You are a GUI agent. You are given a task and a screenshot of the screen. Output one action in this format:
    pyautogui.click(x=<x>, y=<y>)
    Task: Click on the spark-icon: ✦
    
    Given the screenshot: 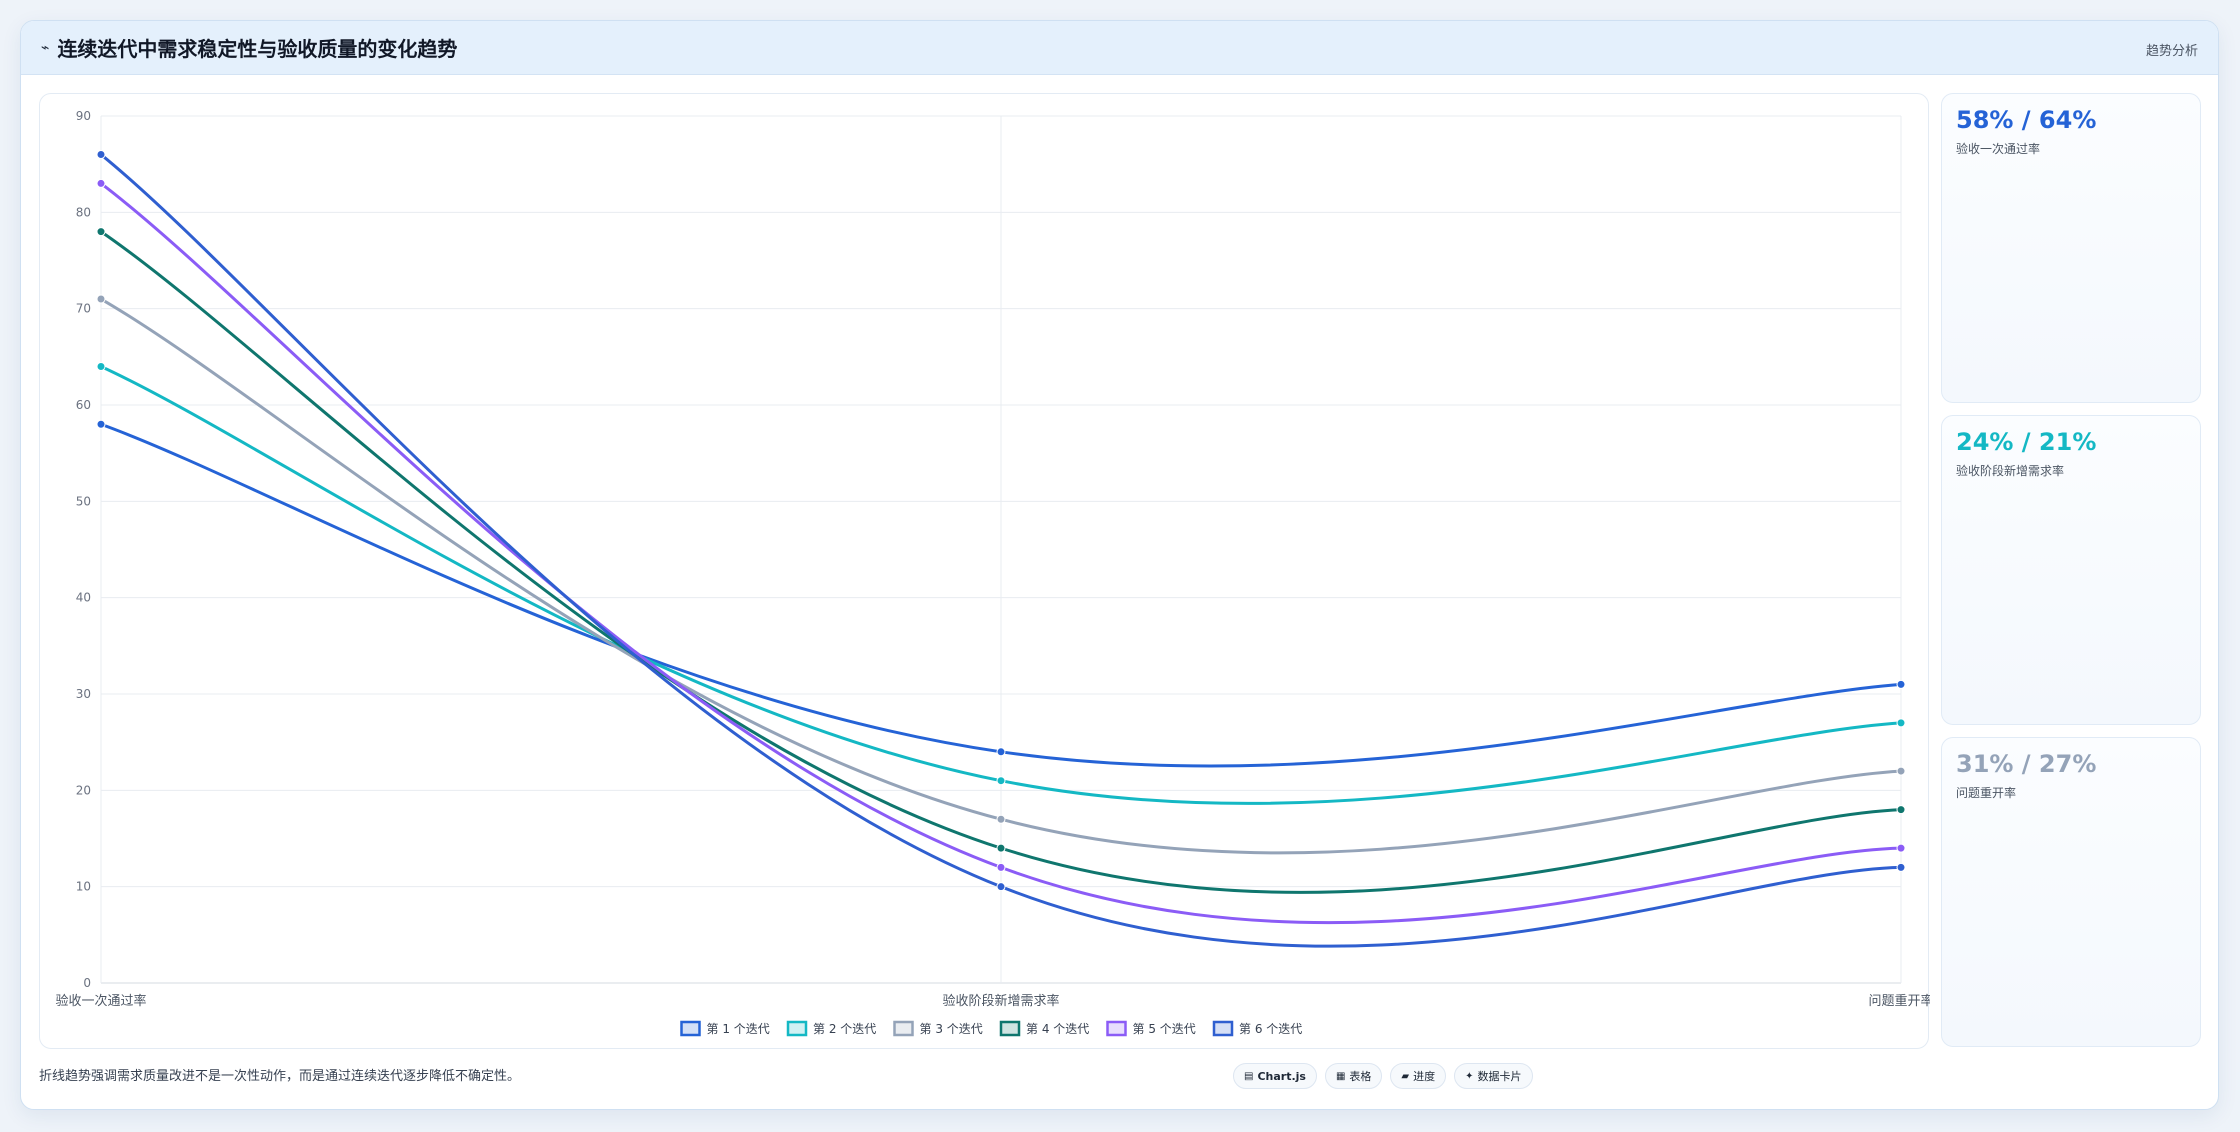 What is the action you would take?
    pyautogui.click(x=1469, y=1076)
    